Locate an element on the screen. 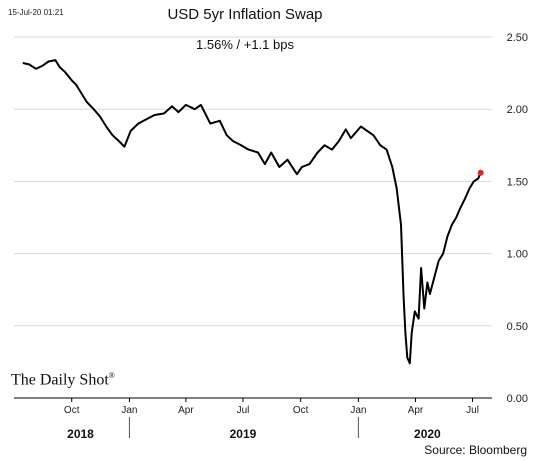 This screenshot has width=541, height=462. timestamp: 15-Jul-20 01:21 is located at coordinates (36, 12).